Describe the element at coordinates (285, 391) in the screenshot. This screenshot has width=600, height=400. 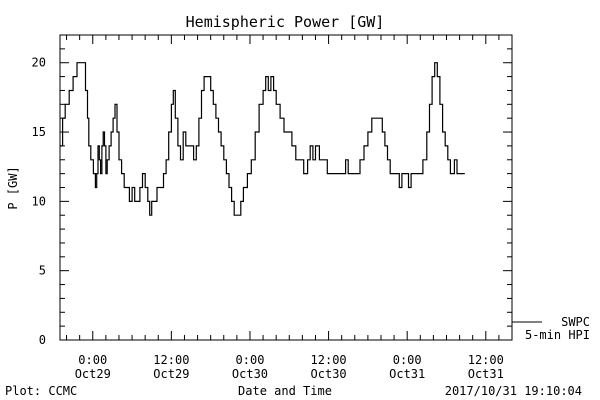
I see `x-axis-label: Date and Time` at that location.